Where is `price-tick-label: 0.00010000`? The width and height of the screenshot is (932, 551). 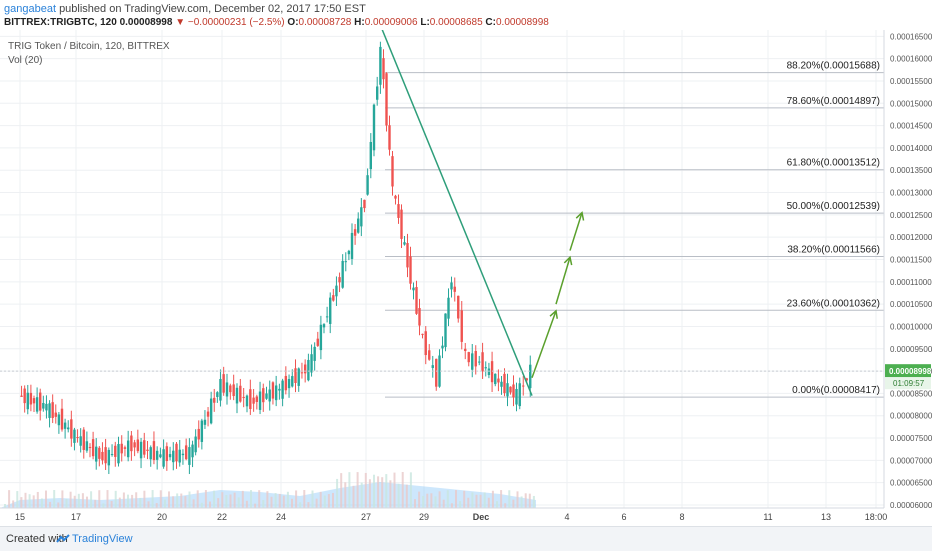
price-tick-label: 0.00010000 is located at coordinates (911, 326).